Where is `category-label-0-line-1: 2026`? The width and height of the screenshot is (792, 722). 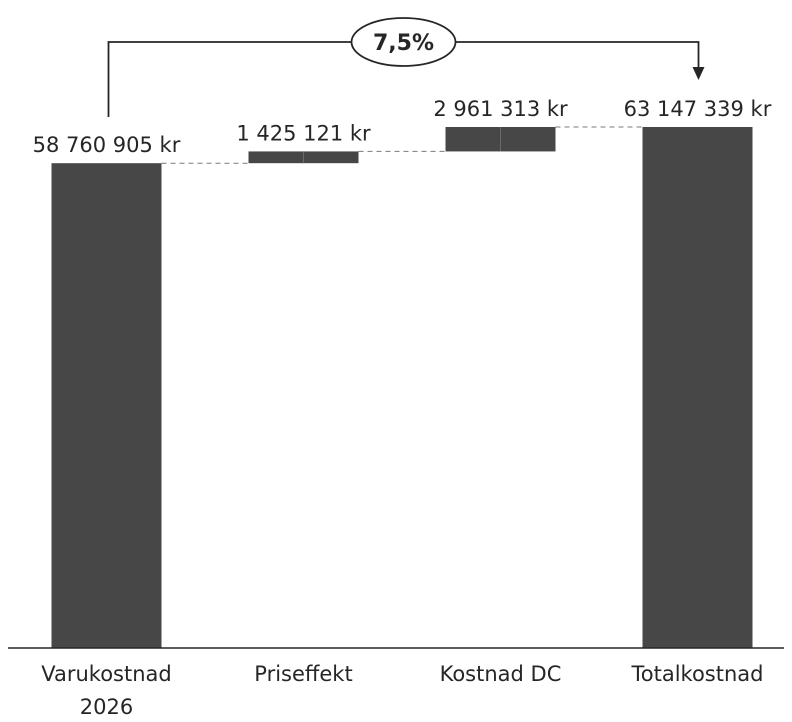 category-label-0-line-1: 2026 is located at coordinates (106, 707).